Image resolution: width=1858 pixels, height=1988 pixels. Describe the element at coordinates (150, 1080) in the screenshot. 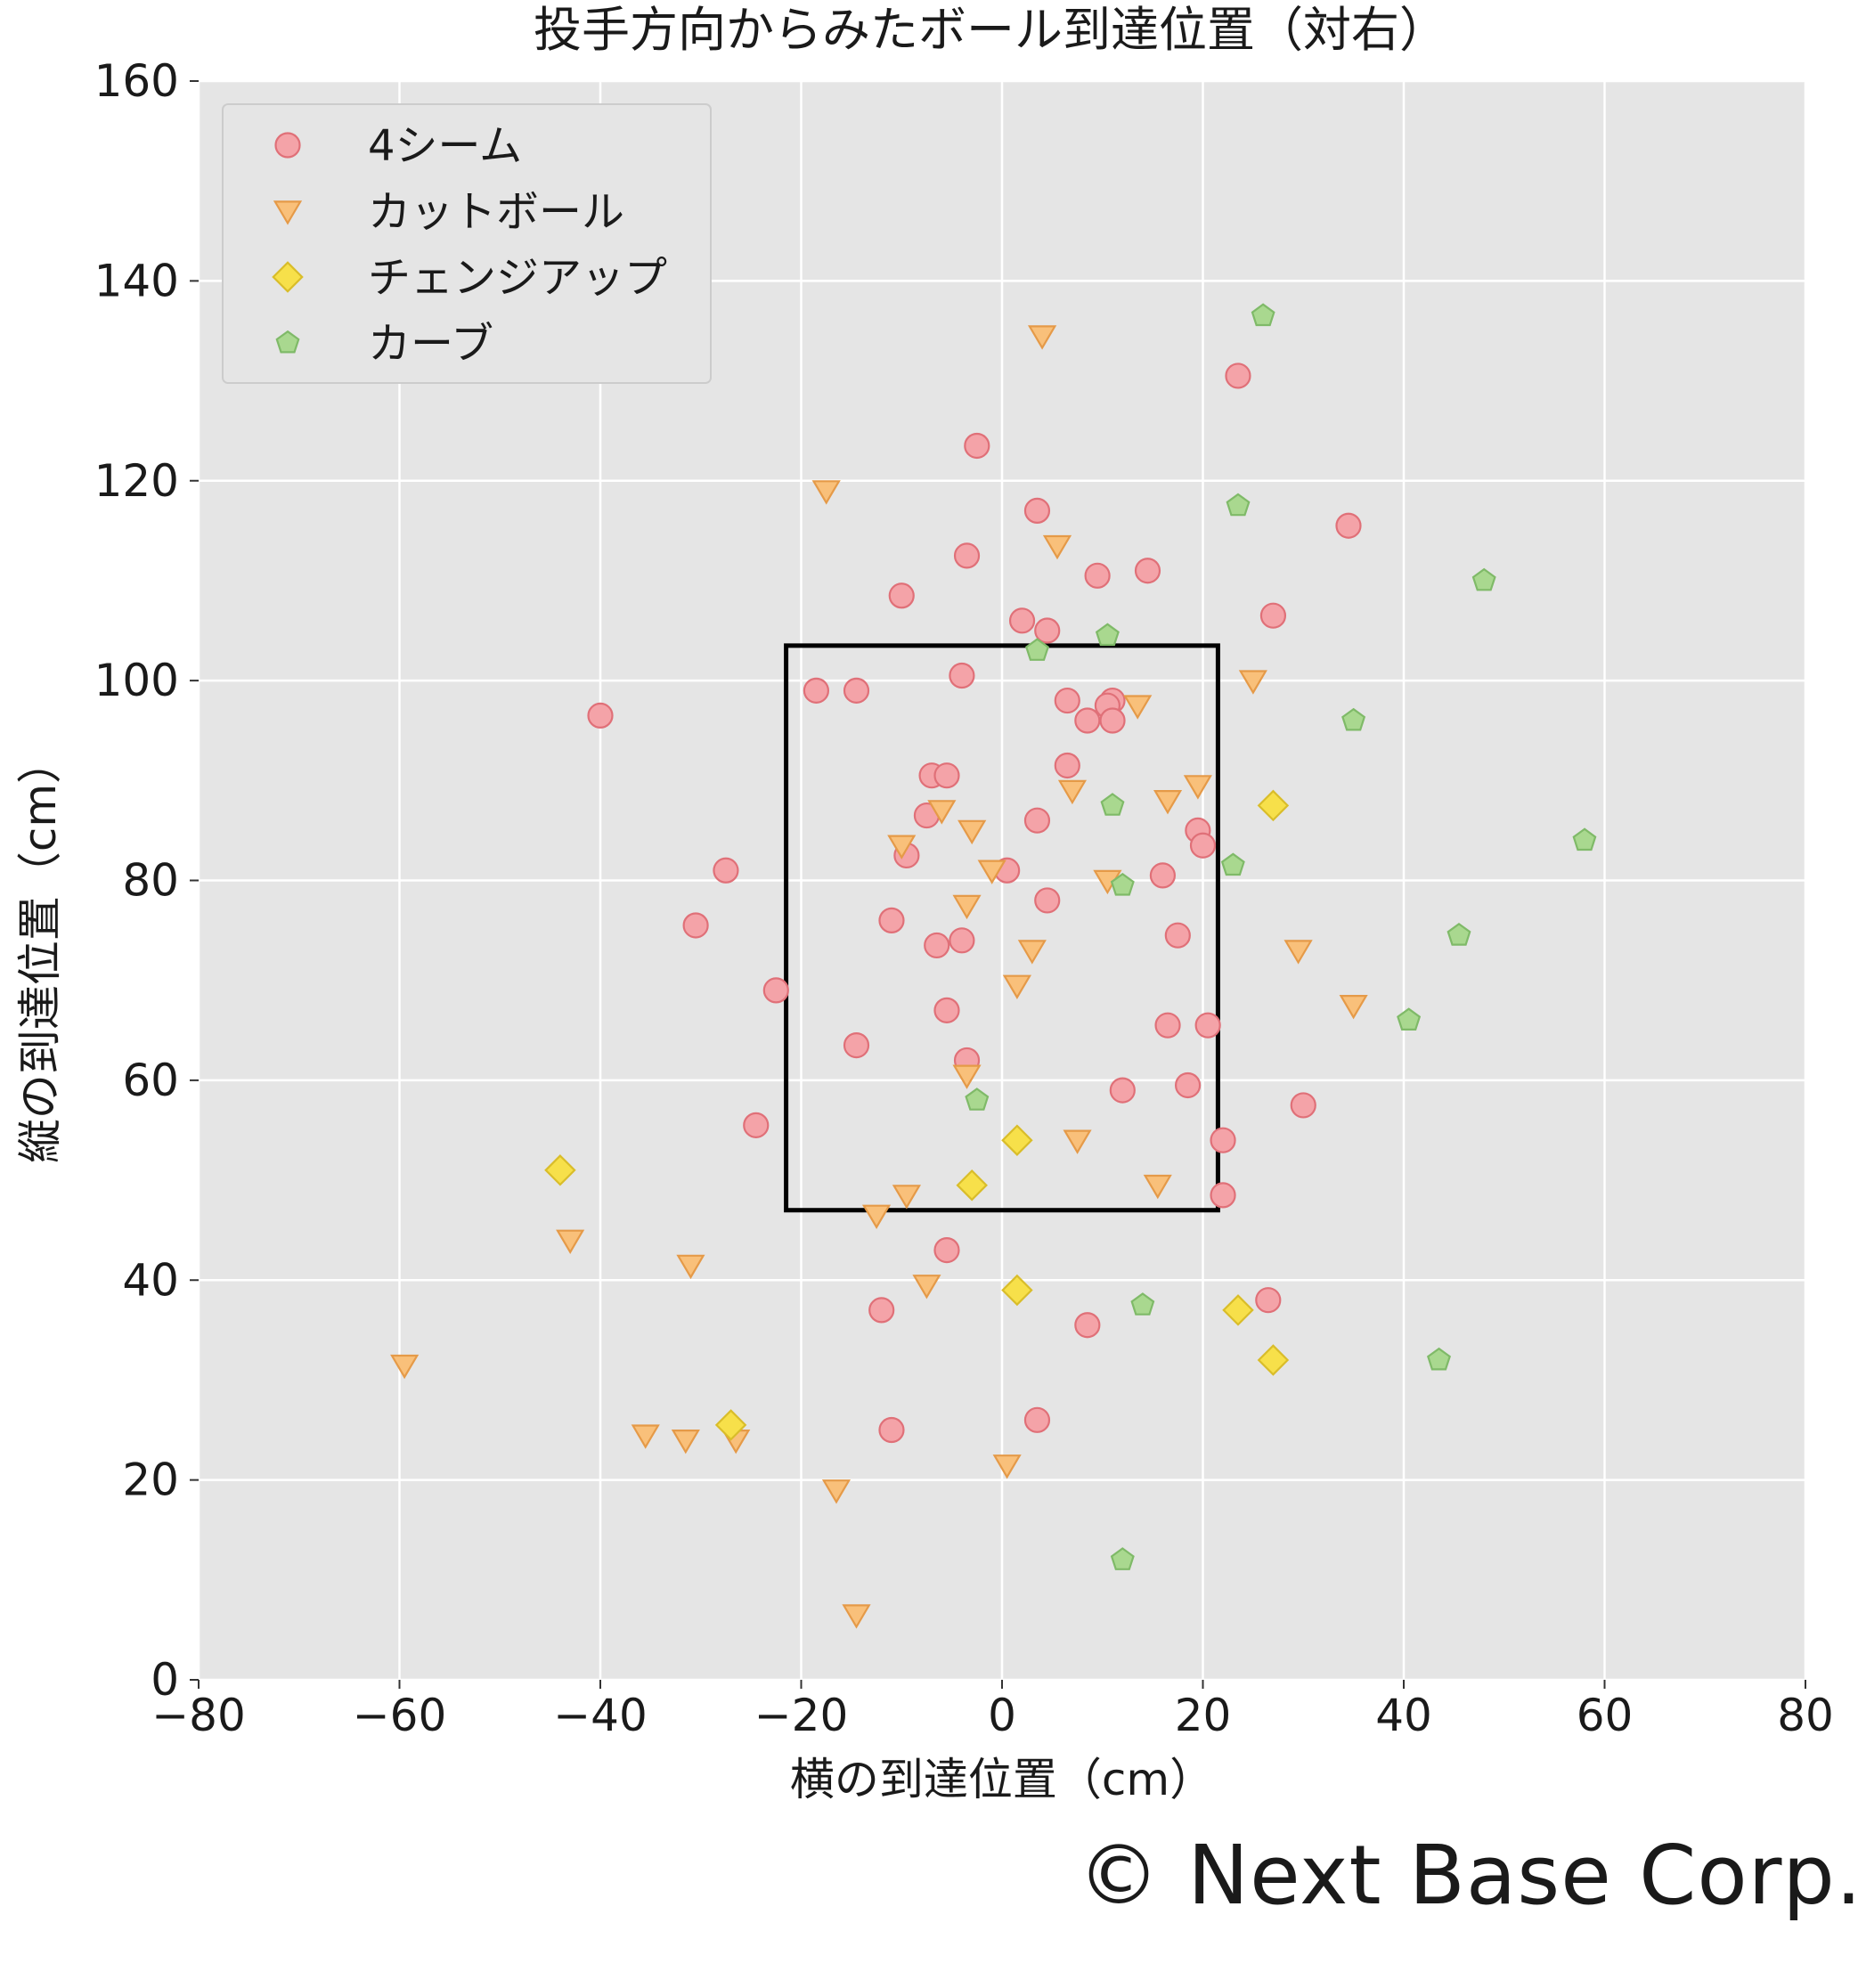

I see `y-tick-label: 60` at that location.